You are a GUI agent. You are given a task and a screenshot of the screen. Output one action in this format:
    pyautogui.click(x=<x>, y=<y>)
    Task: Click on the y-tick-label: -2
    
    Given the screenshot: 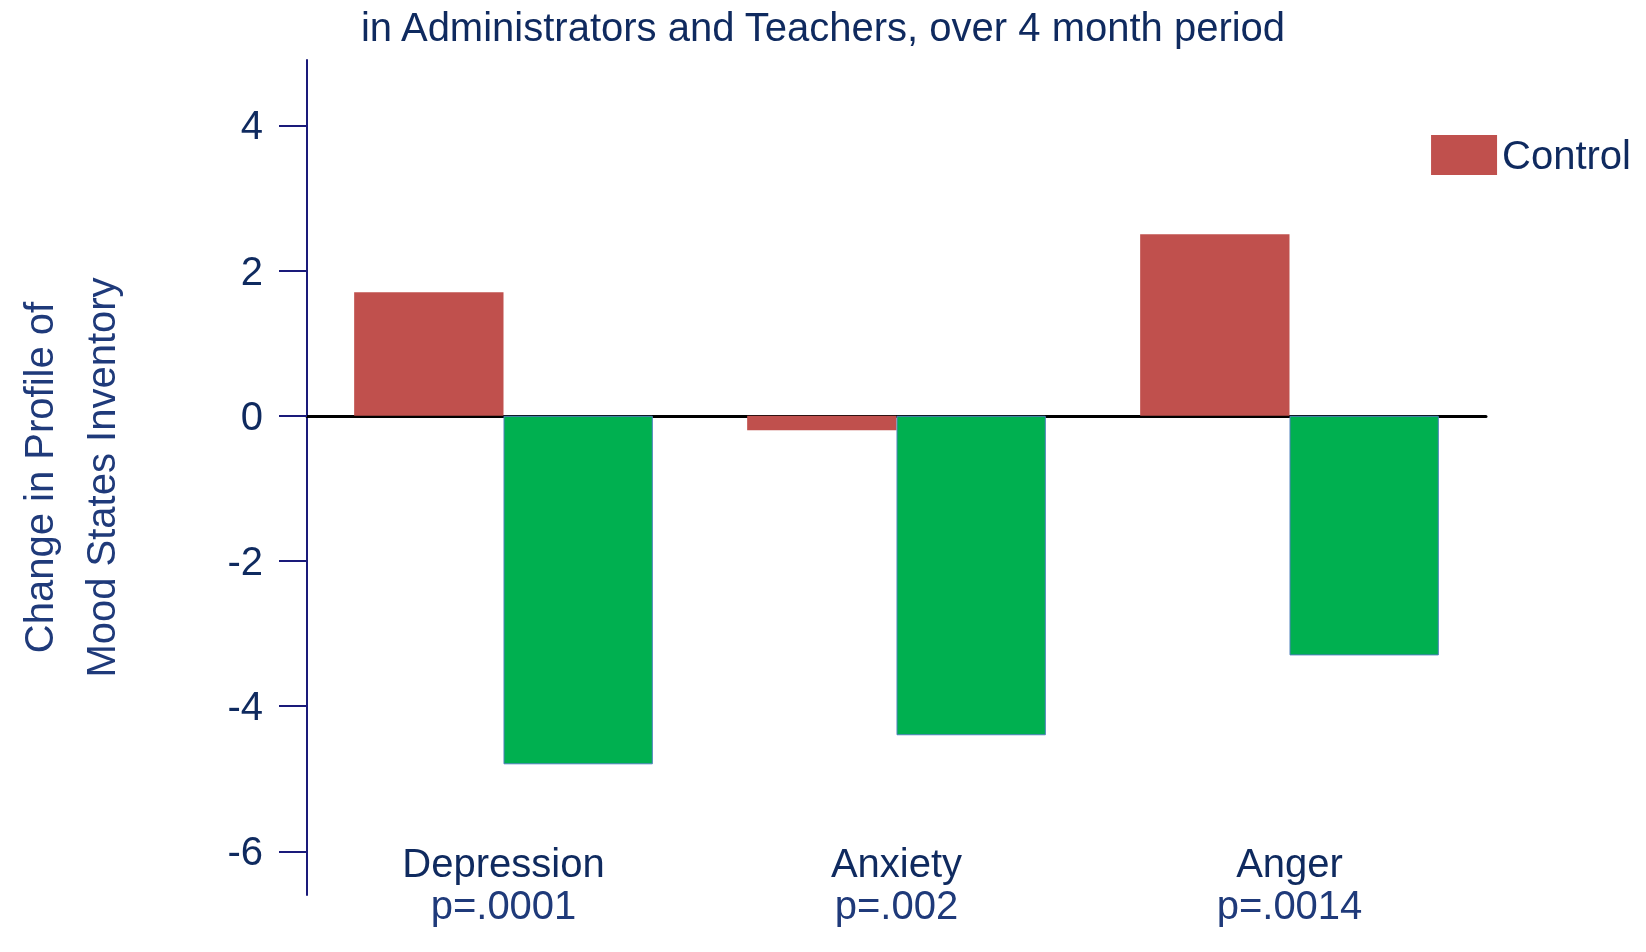 What is the action you would take?
    pyautogui.click(x=245, y=561)
    